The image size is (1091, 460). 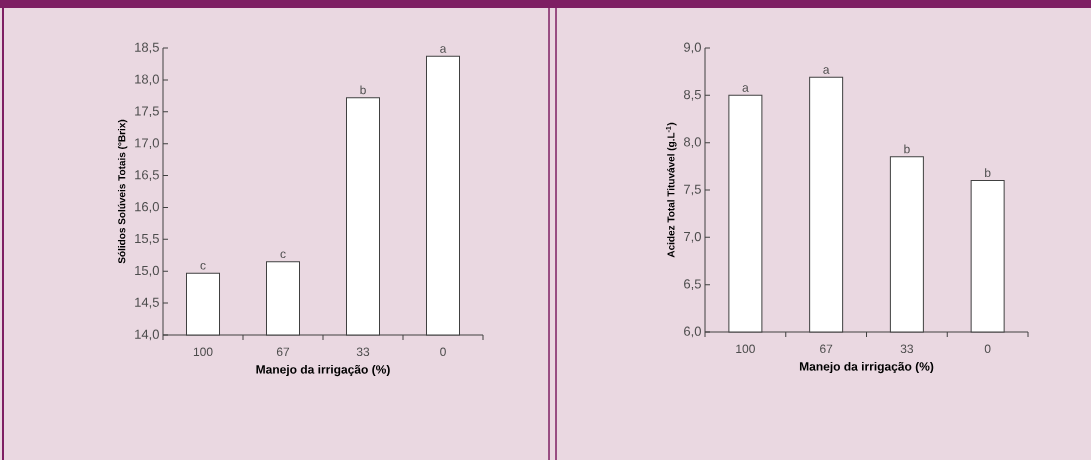 What do you see at coordinates (671, 190) in the screenshot?
I see `y-axis-title: Acidez Total Tituvável (g.L$^{-1}$)` at bounding box center [671, 190].